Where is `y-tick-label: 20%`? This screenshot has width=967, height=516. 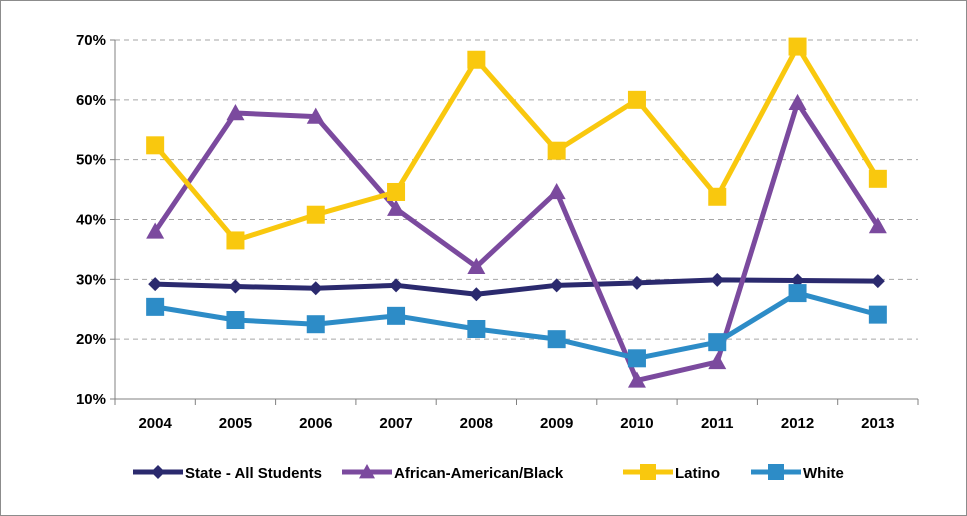 y-tick-label: 20% is located at coordinates (91, 339).